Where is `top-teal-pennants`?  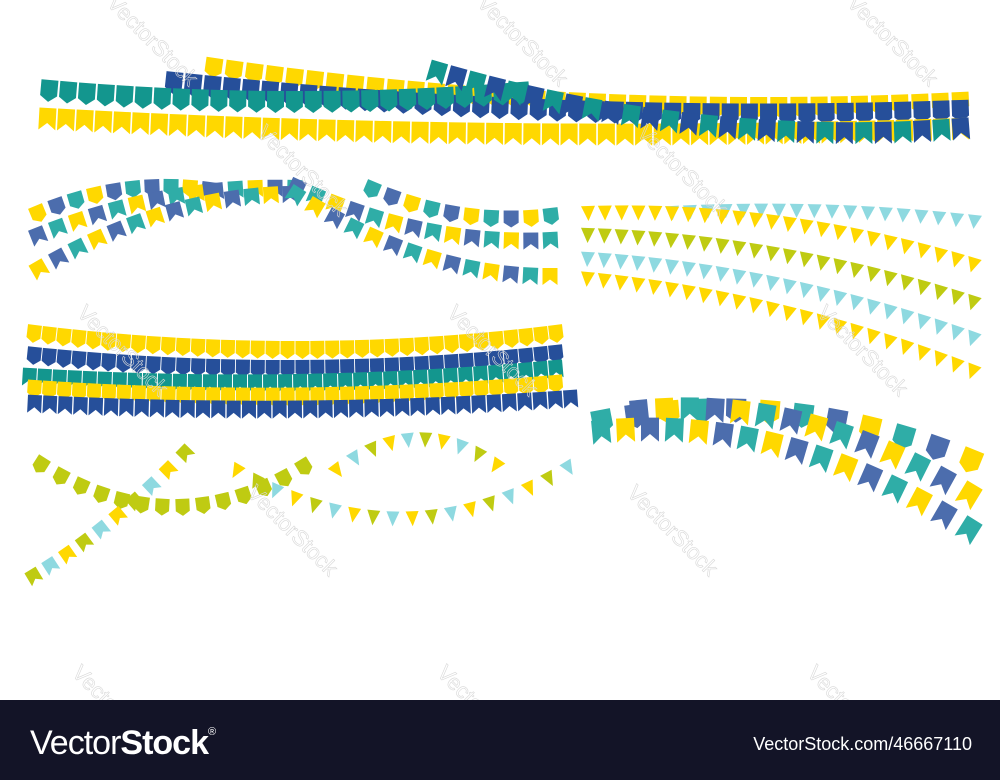
top-teal-pennants is located at coordinates (285, 96).